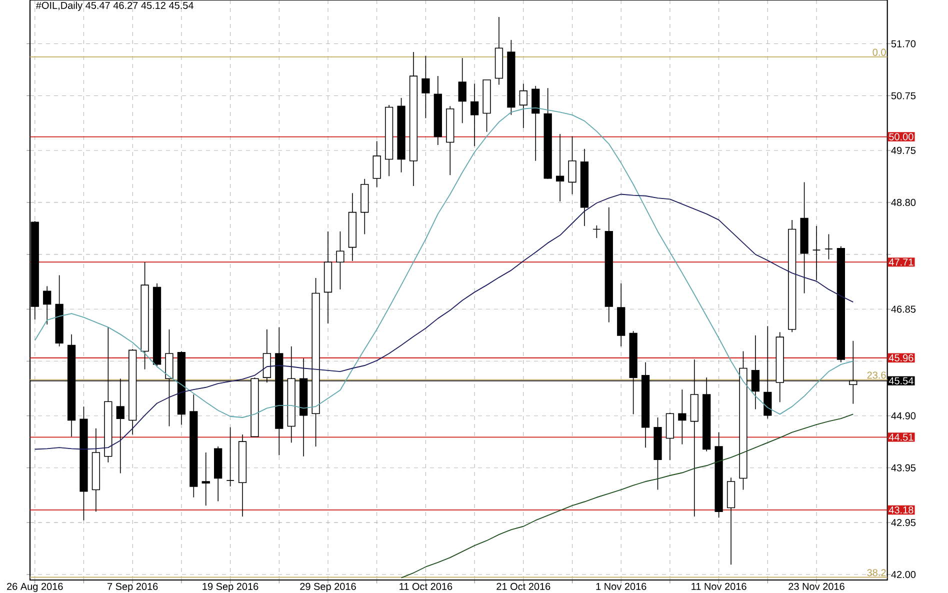 Image resolution: width=948 pixels, height=593 pixels. Describe the element at coordinates (876, 572) in the screenshot. I see `annotation: 38.2` at that location.